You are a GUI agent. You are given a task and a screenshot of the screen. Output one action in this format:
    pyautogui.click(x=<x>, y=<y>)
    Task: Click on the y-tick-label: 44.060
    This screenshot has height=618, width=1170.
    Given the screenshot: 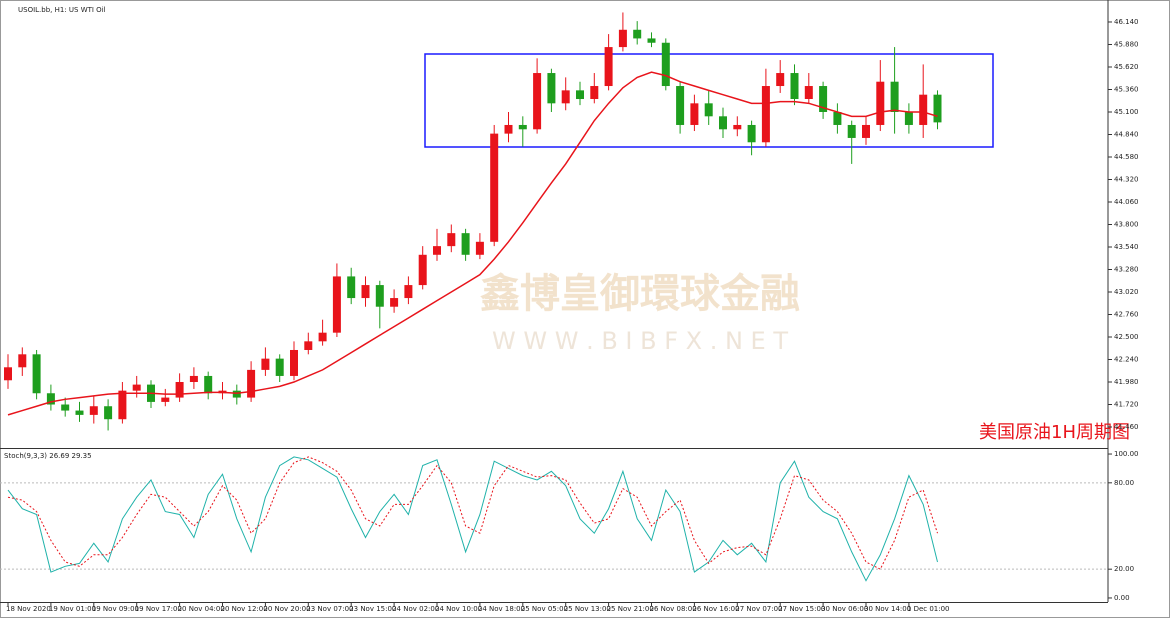 What is the action you would take?
    pyautogui.click(x=1126, y=202)
    